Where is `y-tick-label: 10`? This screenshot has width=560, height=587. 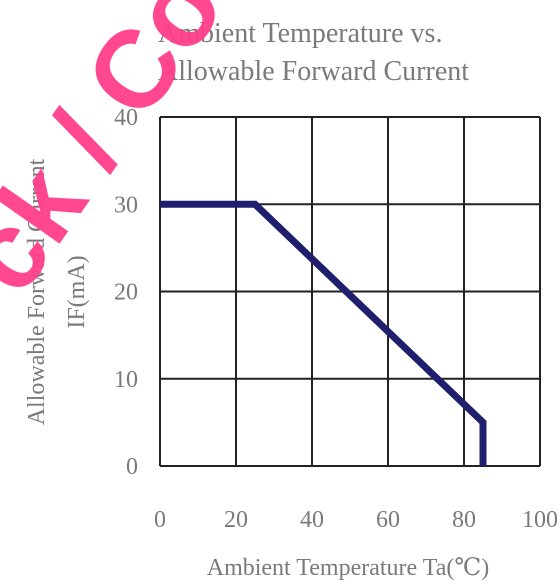 y-tick-label: 10 is located at coordinates (126, 380).